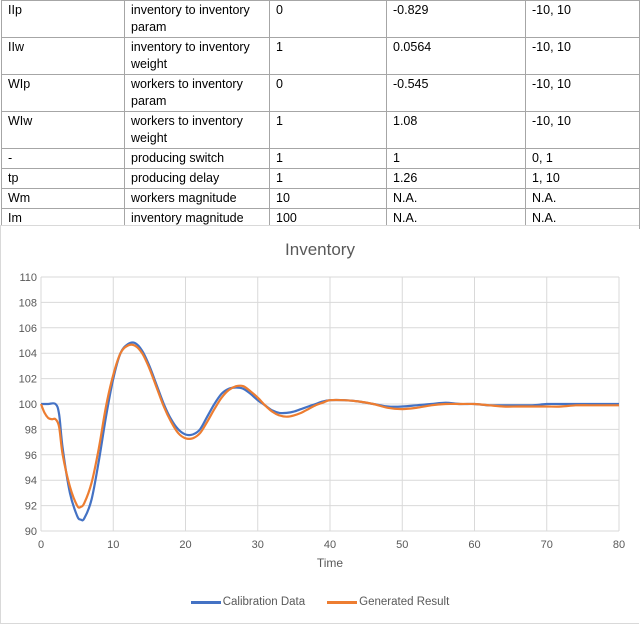 The image size is (640, 624). What do you see at coordinates (320, 602) in the screenshot?
I see `chart-legend: Calibration Data Generated Result` at bounding box center [320, 602].